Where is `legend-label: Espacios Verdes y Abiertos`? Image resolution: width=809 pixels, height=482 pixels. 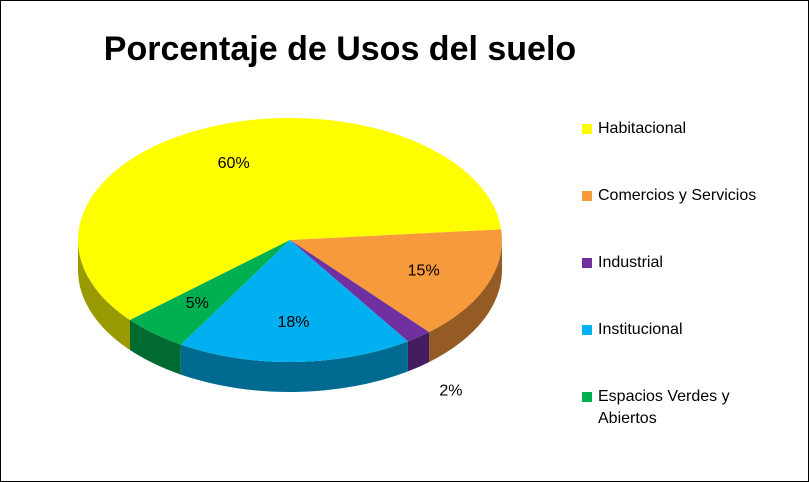 legend-label: Espacios Verdes y Abiertos is located at coordinates (664, 407).